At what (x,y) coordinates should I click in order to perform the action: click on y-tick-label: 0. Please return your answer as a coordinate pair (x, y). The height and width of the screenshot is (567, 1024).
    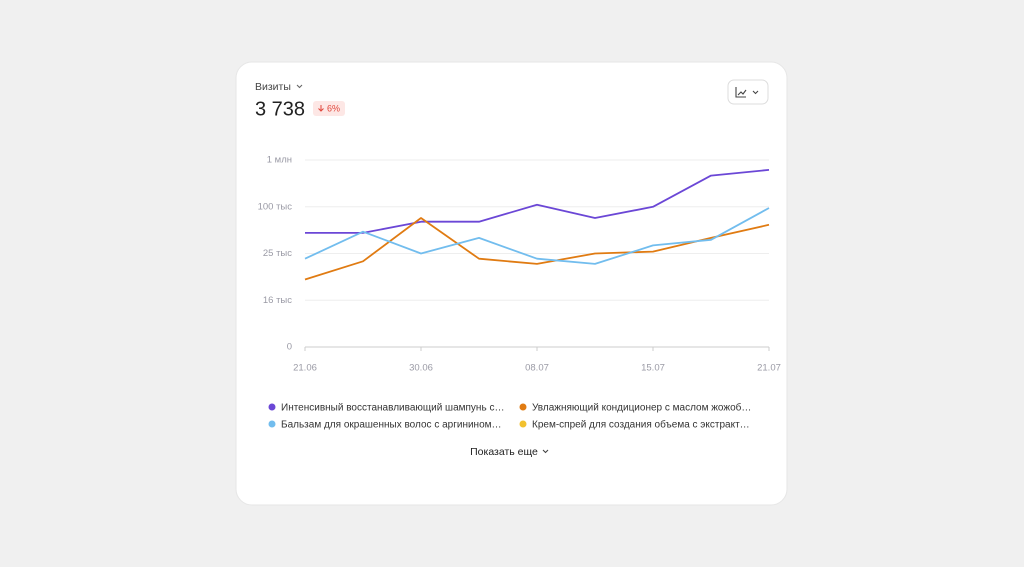
    Looking at the image, I should click on (289, 347).